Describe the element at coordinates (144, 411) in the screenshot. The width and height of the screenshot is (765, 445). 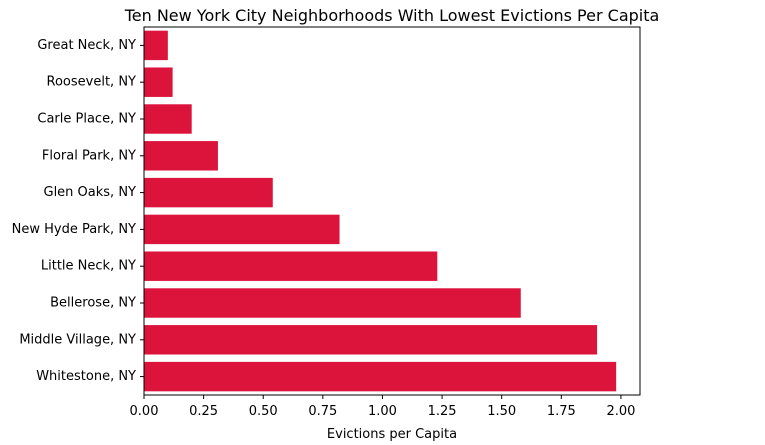
I see `x-tick-label: 0.00` at that location.